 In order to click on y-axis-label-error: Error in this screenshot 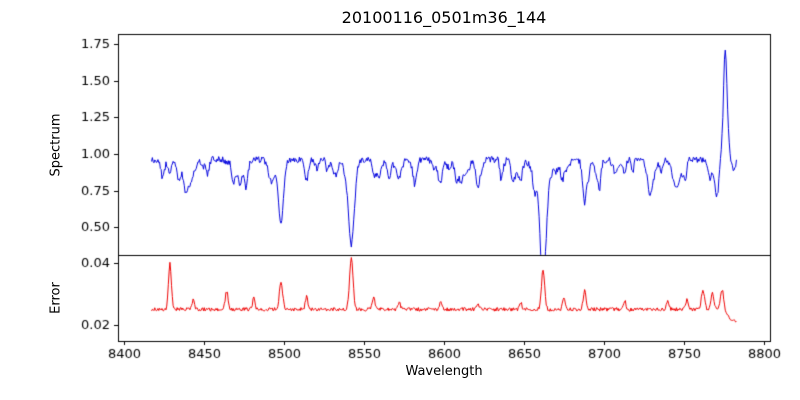, I will do `click(56, 298)`.